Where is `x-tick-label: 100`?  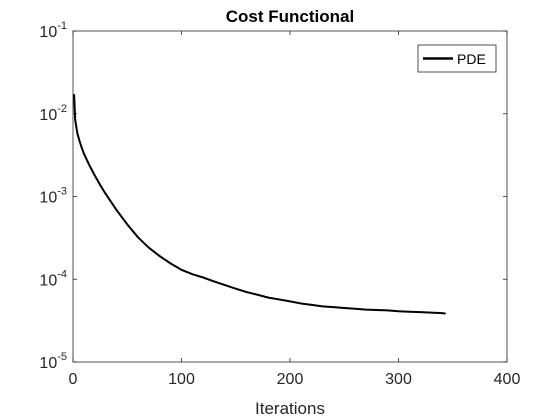 x-tick-label: 100 is located at coordinates (181, 379).